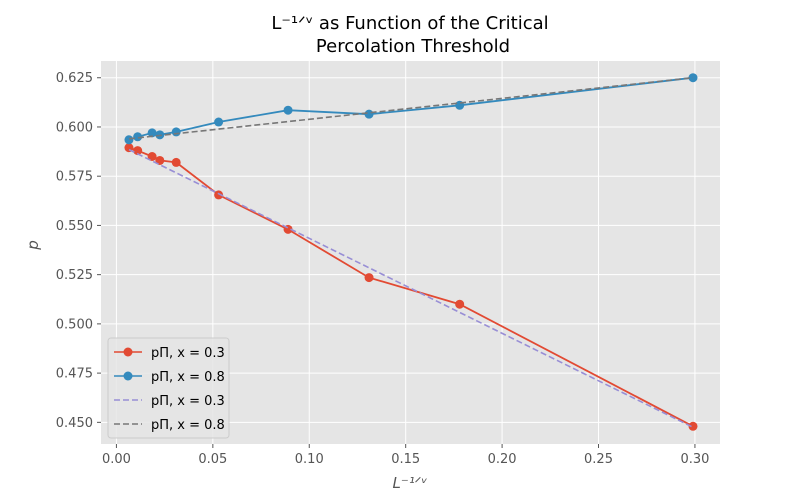  I want to click on y-tick-label: 0.525, so click(74, 275).